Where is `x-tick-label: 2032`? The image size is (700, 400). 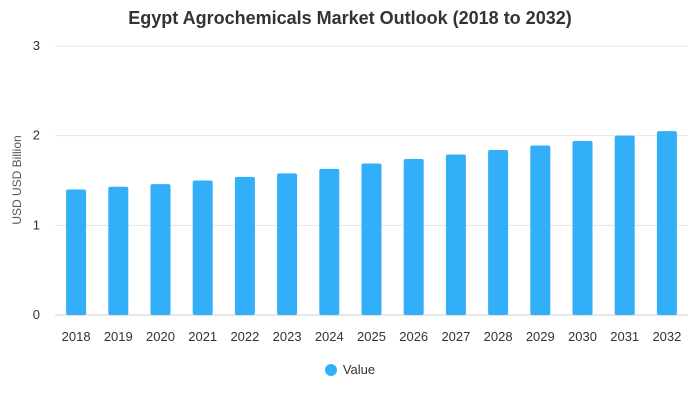
x-tick-label: 2032 is located at coordinates (666, 336).